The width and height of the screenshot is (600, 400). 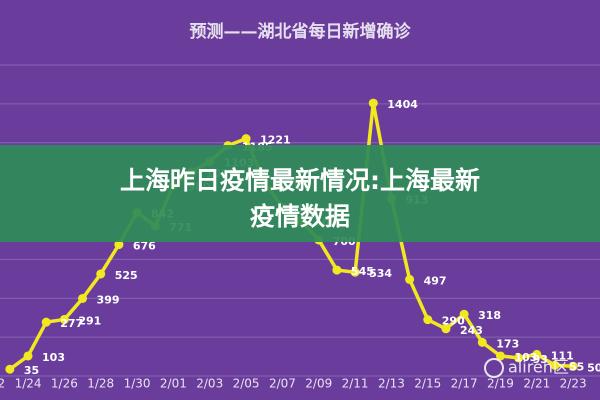 What do you see at coordinates (507, 343) in the screenshot?
I see `data-label: 173` at bounding box center [507, 343].